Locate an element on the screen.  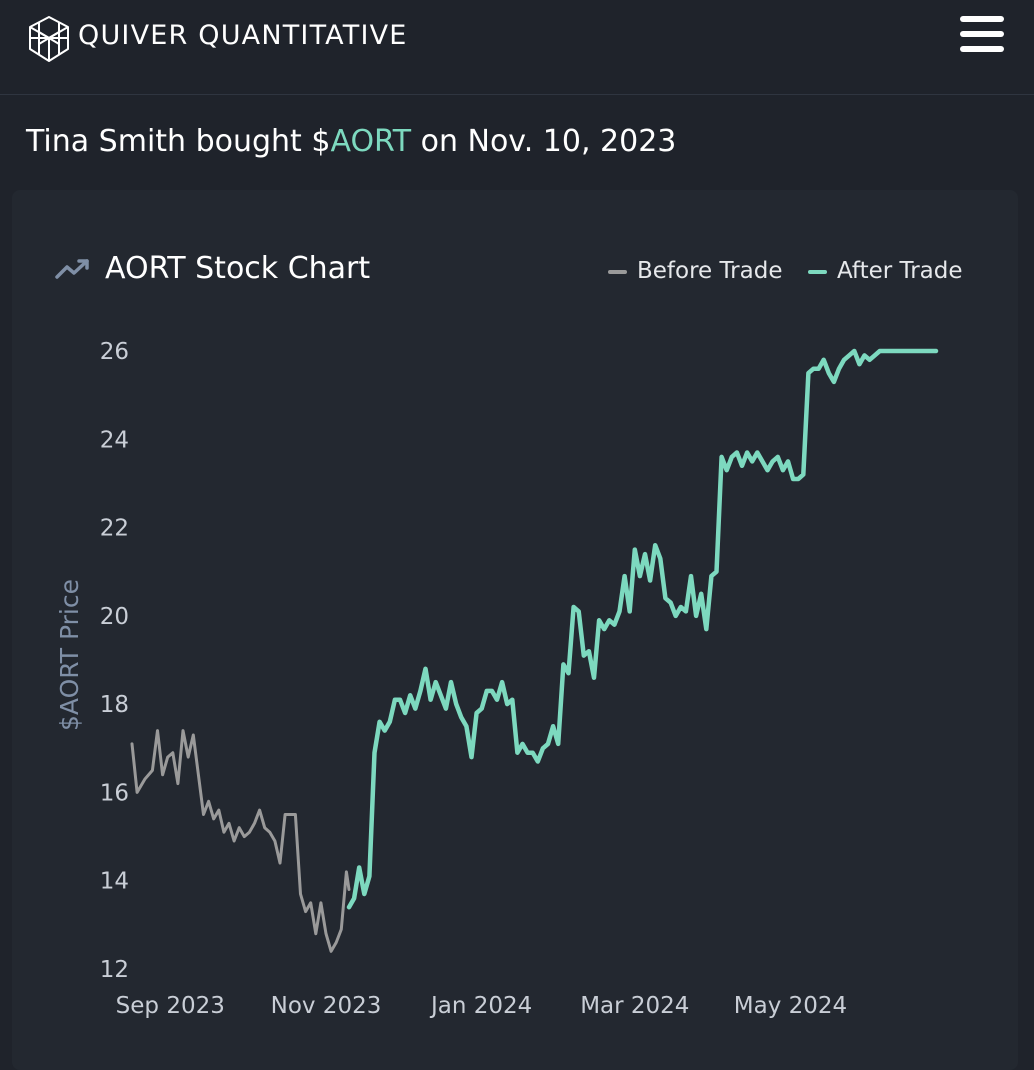
quiver-logo-icon is located at coordinates (49, 39).